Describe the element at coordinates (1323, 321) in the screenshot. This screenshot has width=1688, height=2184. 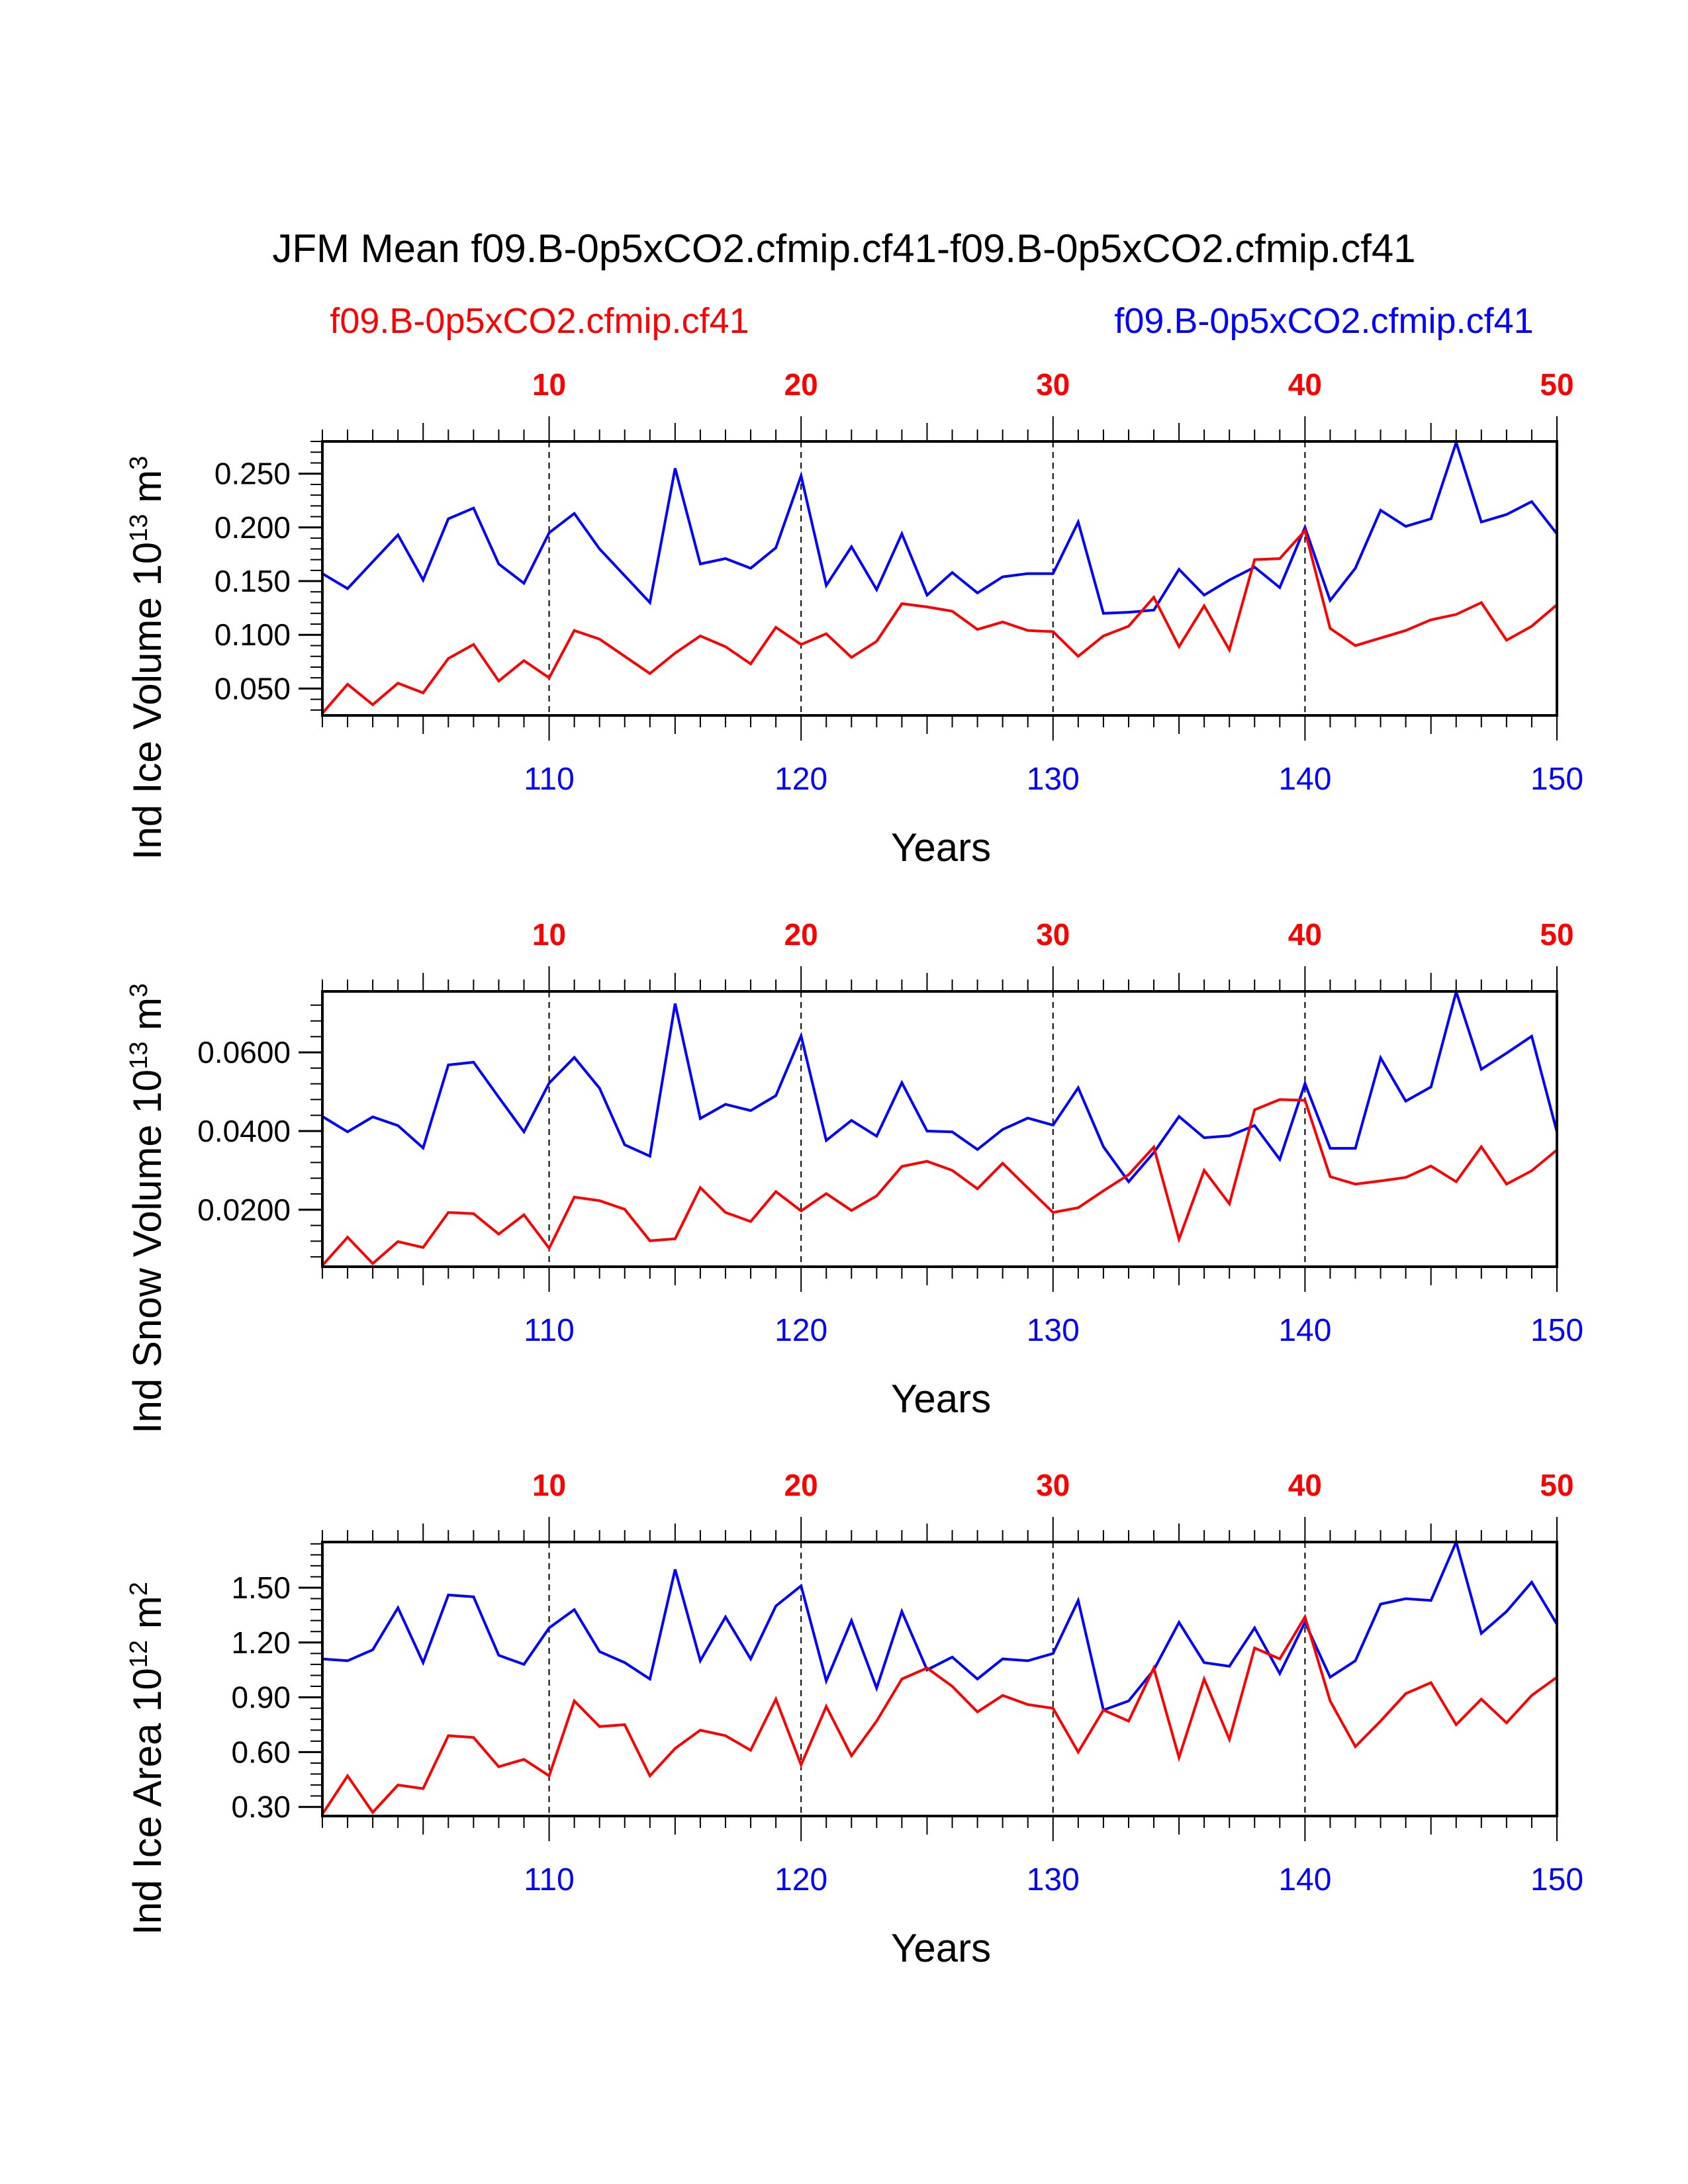
I see `legend-right-label: f09.B-0p5xCO2.cfmip.cf41` at that location.